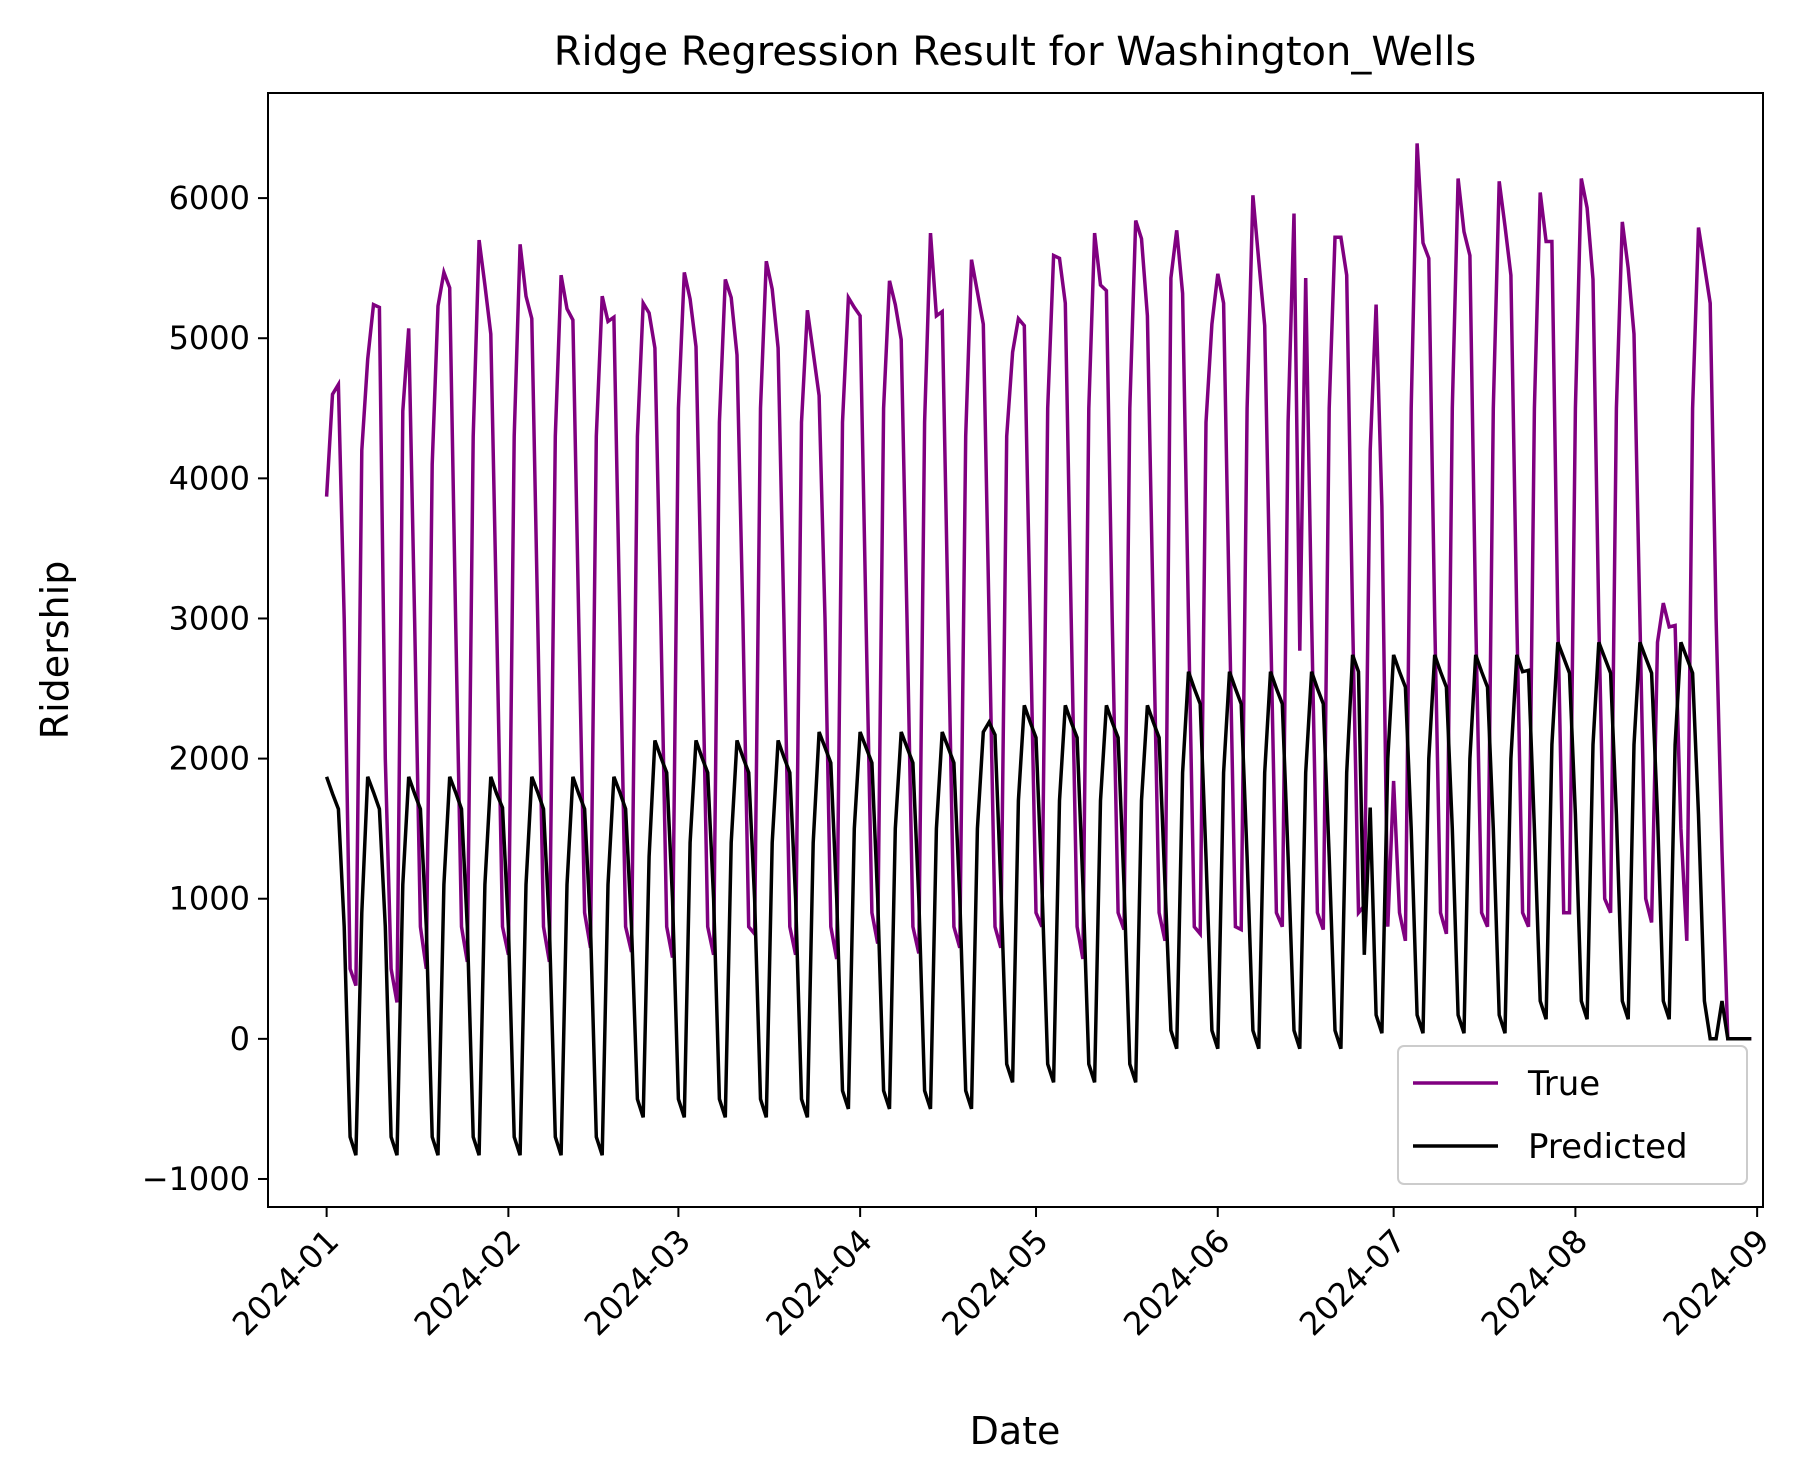 The image size is (1796, 1478). I want to click on y-tick-label: 2000, so click(209, 759).